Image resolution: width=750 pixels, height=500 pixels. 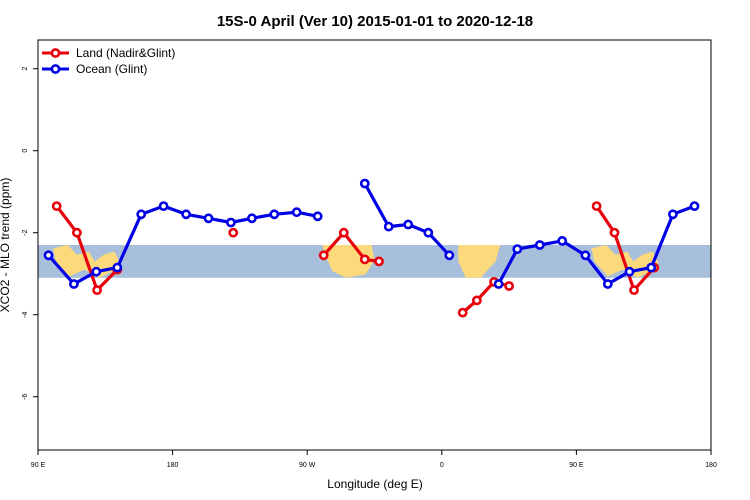 I want to click on y-tick-label: 2, so click(x=25, y=69).